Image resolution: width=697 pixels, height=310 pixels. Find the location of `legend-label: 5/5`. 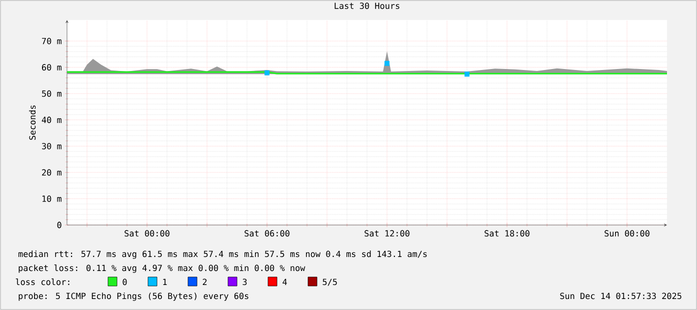

legend-label: 5/5 is located at coordinates (329, 282).